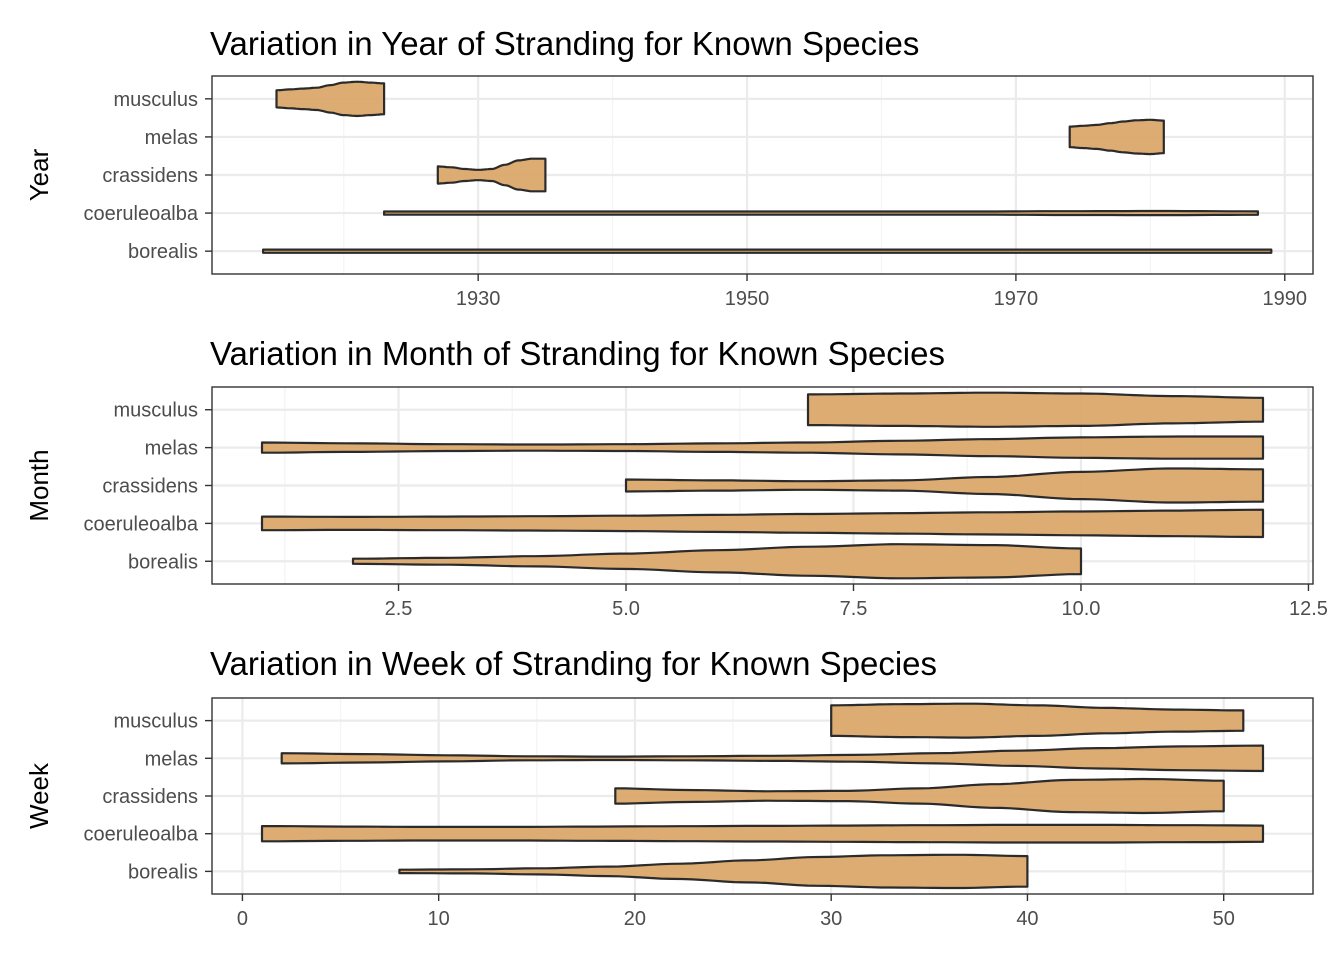 Image resolution: width=1344 pixels, height=960 pixels. What do you see at coordinates (854, 609) in the screenshot?
I see `x-tick-label: 7.5` at bounding box center [854, 609].